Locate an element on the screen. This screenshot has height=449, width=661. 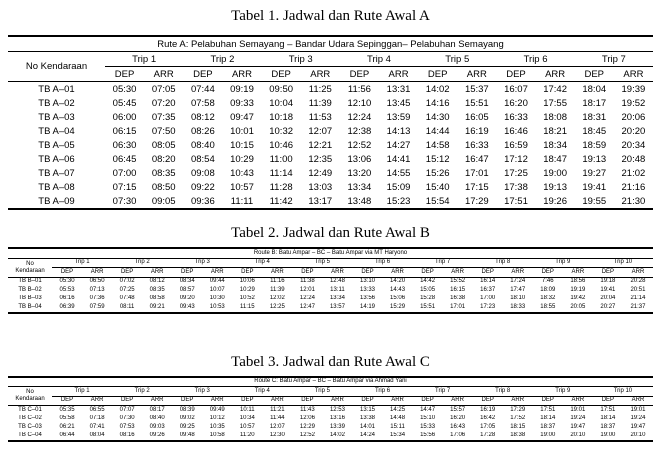
time-cell: 20:10 is located at coordinates (578, 435).